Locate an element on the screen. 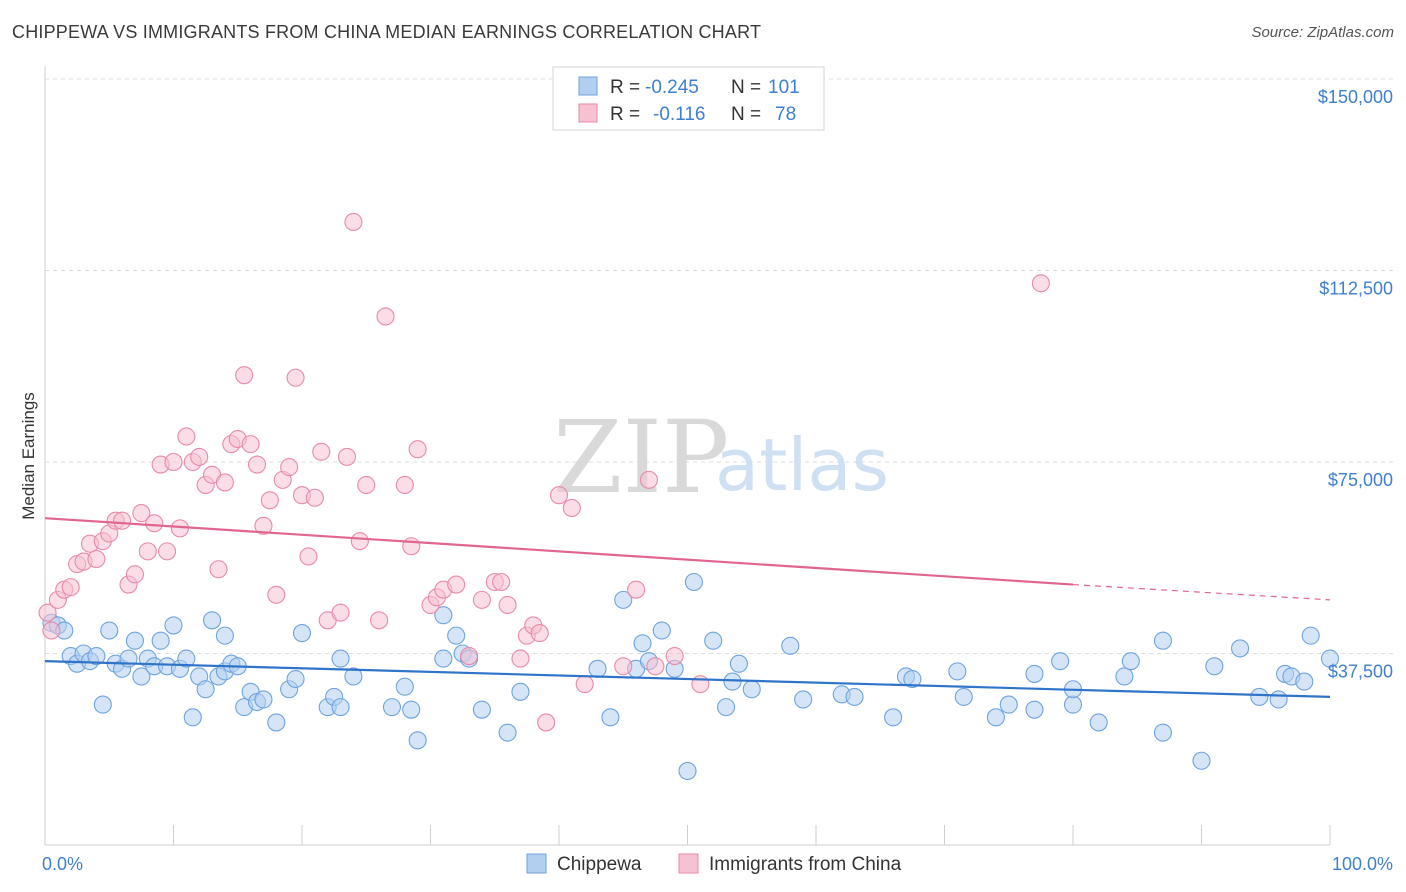 Image resolution: width=1406 pixels, height=892 pixels. legend-r-value-0: -0.245 is located at coordinates (672, 87).